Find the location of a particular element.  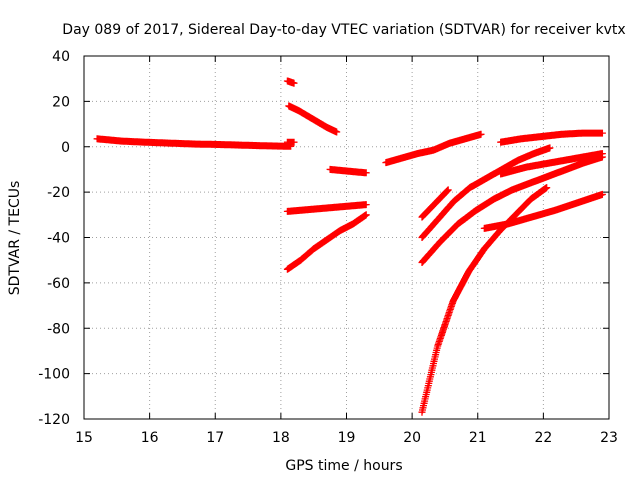

y-tick-label: -60 is located at coordinates (58, 284).